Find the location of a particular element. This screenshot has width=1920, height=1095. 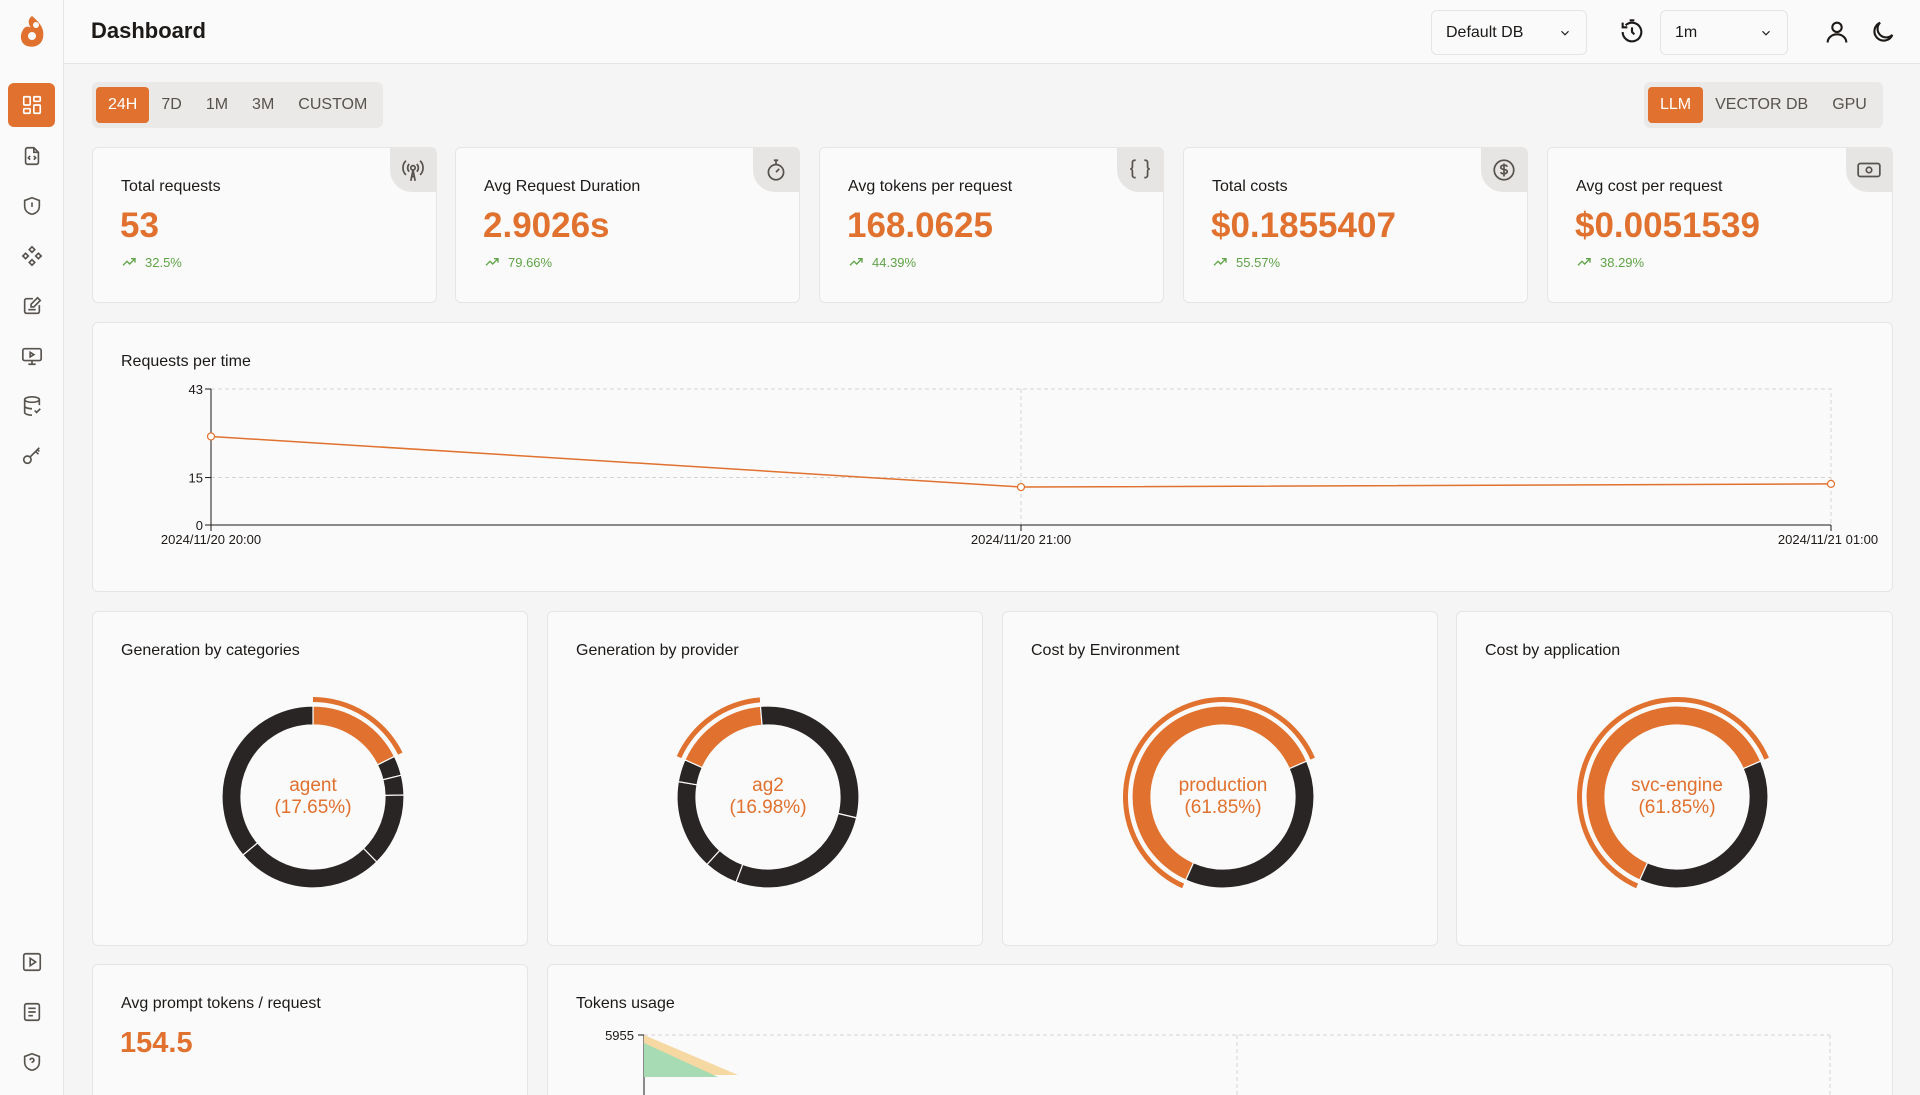

stat-trend-value: 38.29% is located at coordinates (1622, 262).